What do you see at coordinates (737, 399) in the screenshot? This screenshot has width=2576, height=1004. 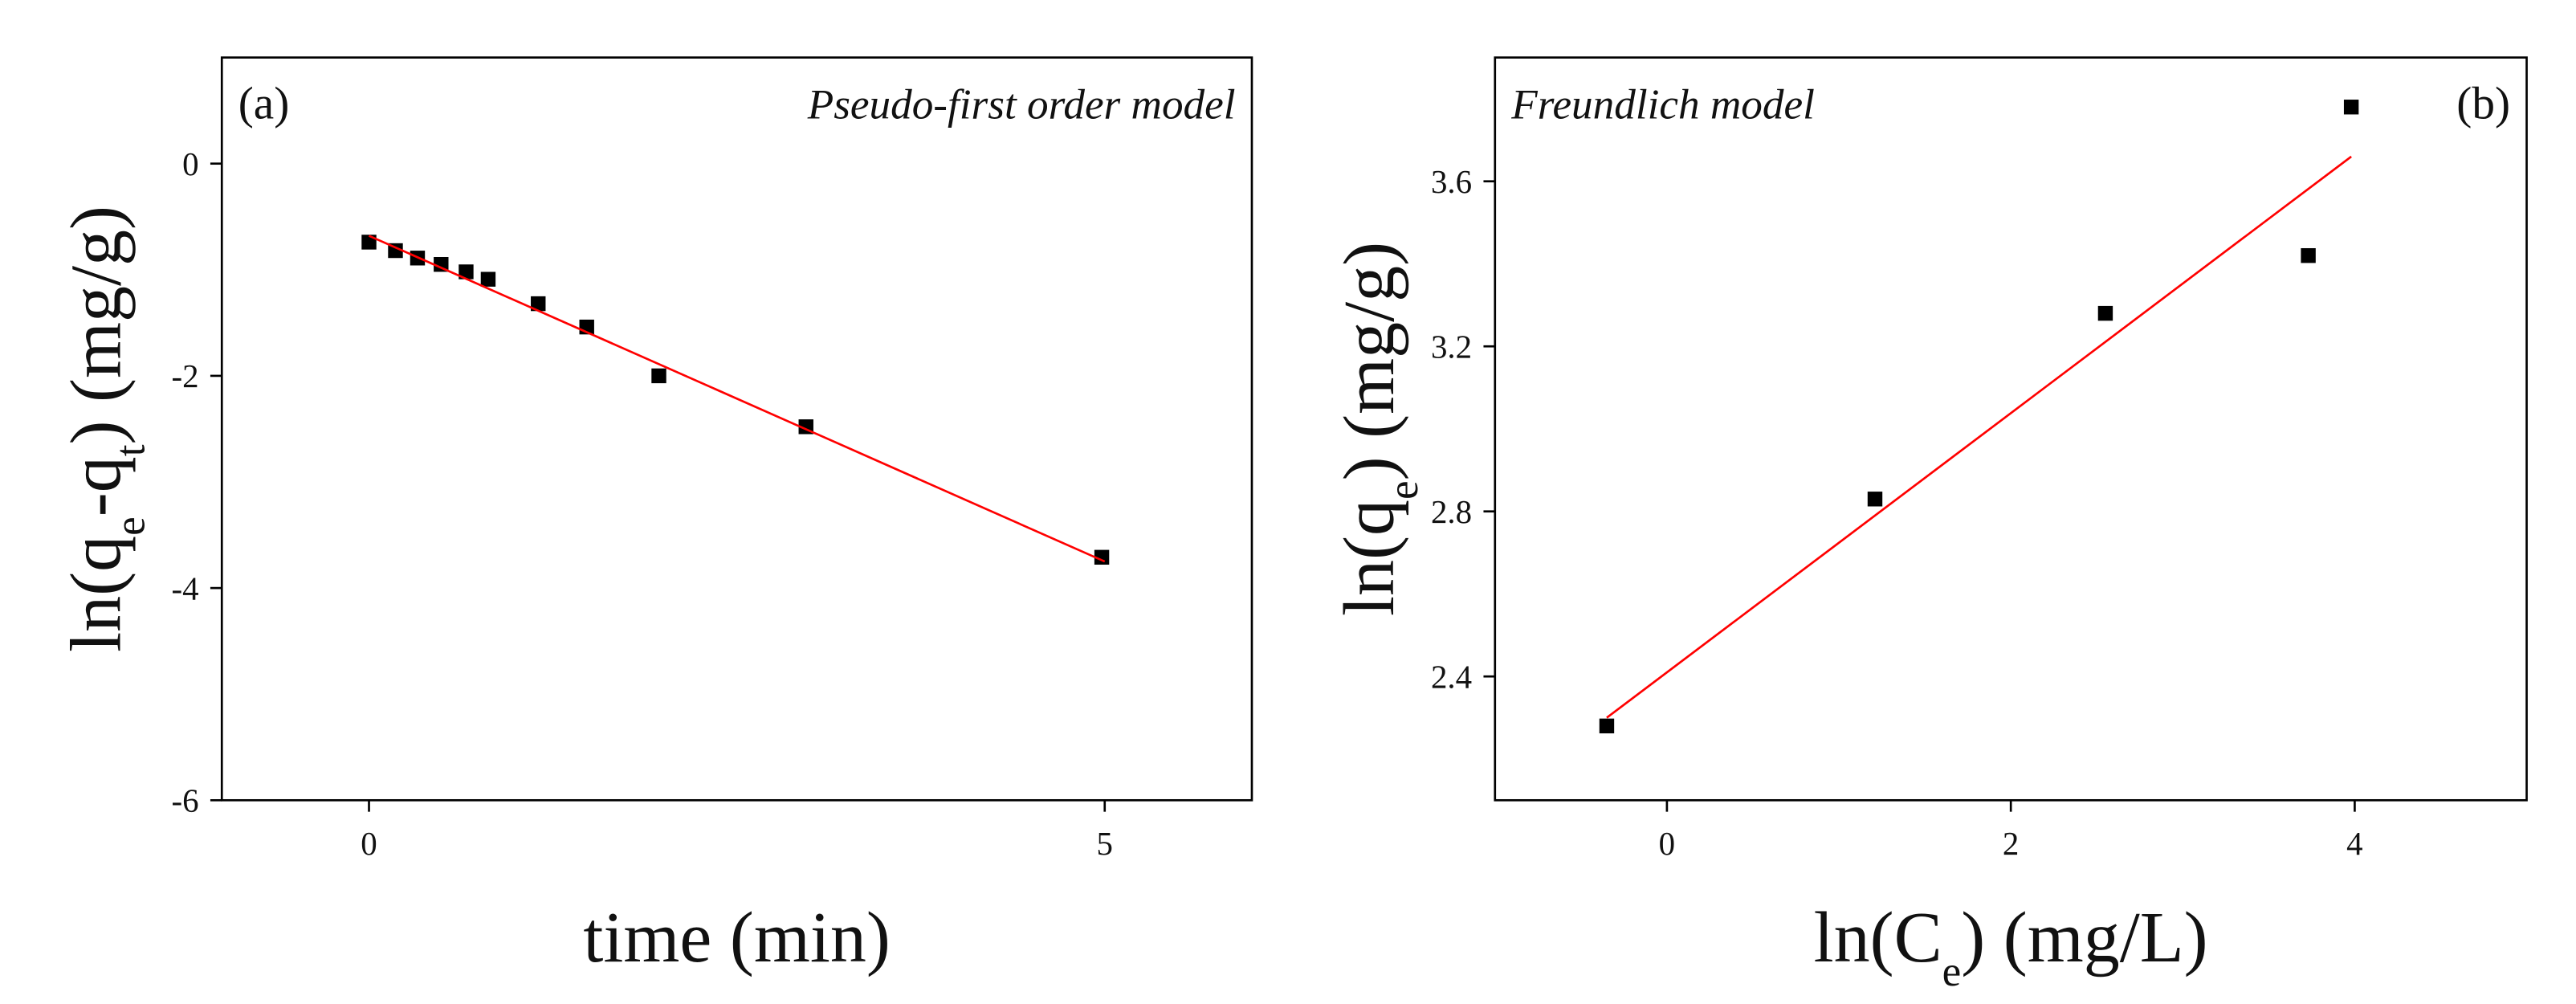 I see `fit-line` at bounding box center [737, 399].